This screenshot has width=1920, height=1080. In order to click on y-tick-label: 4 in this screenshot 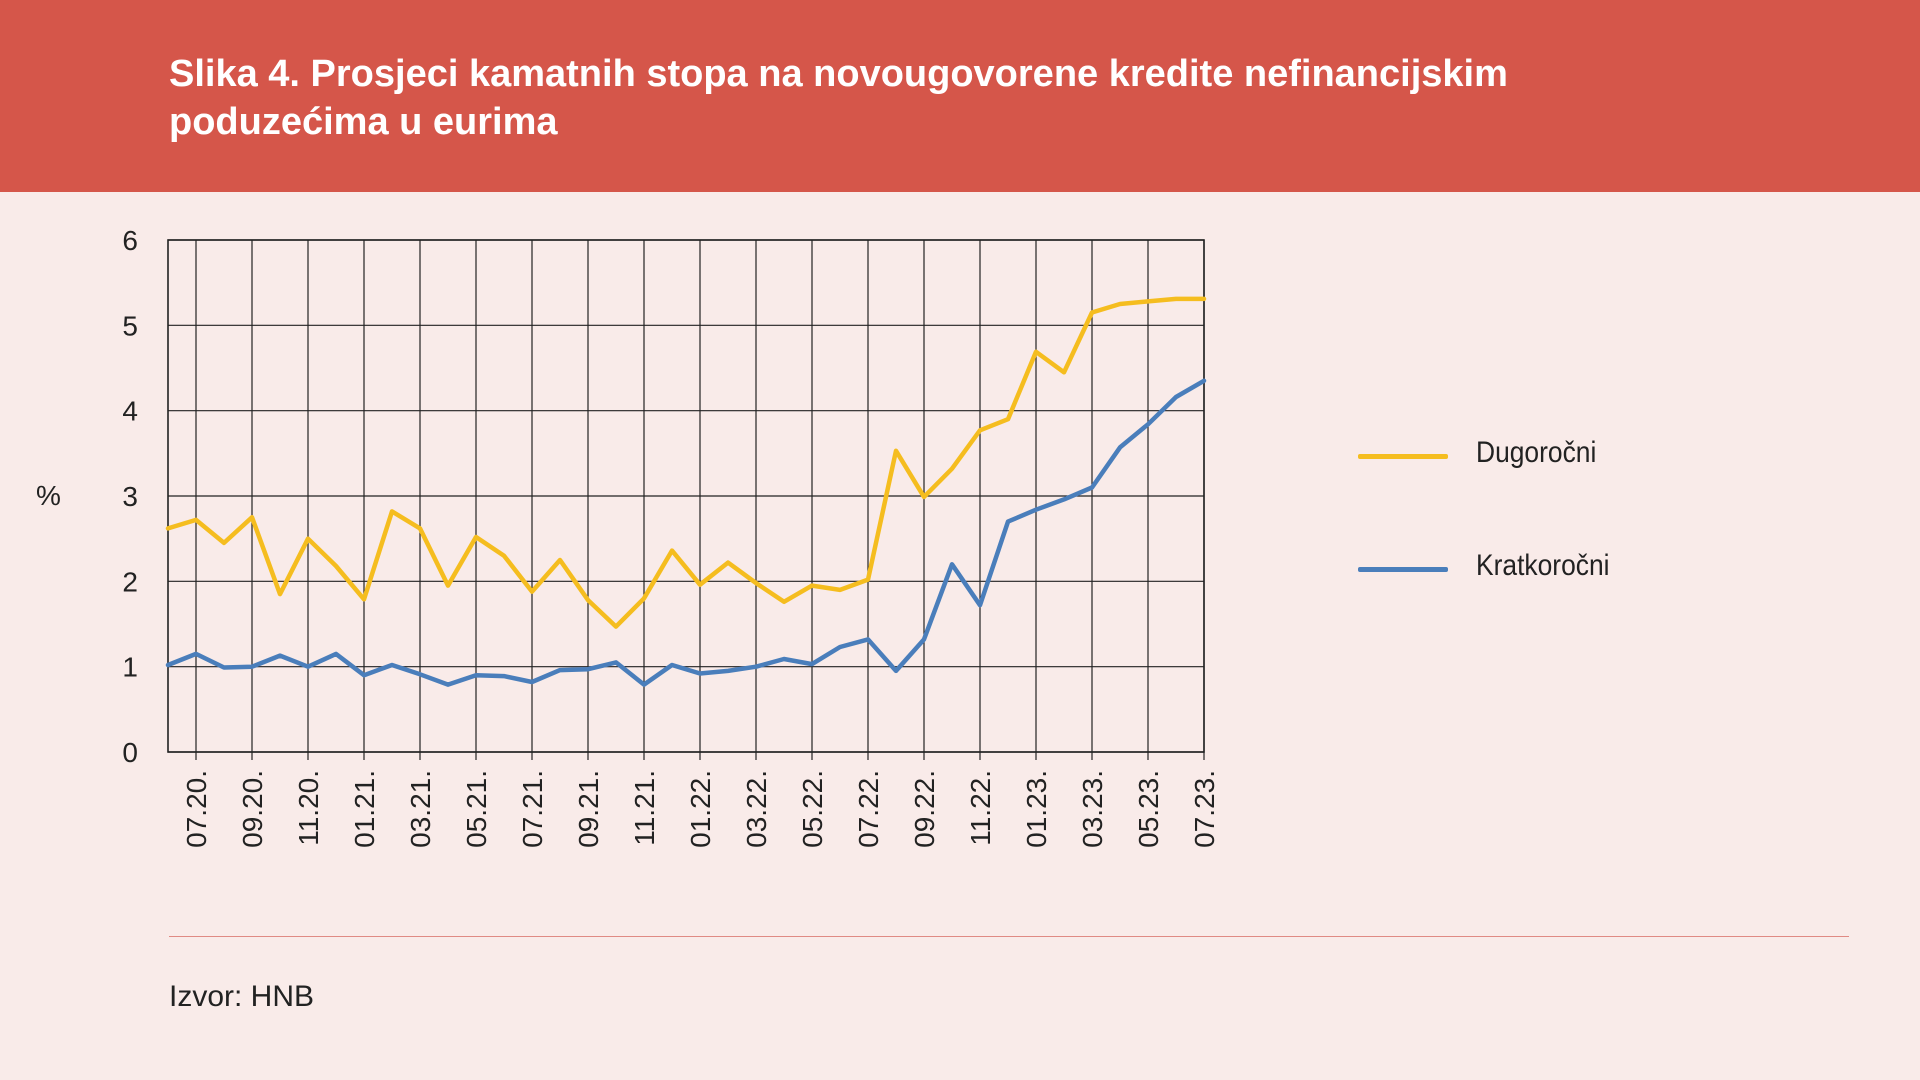, I will do `click(130, 411)`.